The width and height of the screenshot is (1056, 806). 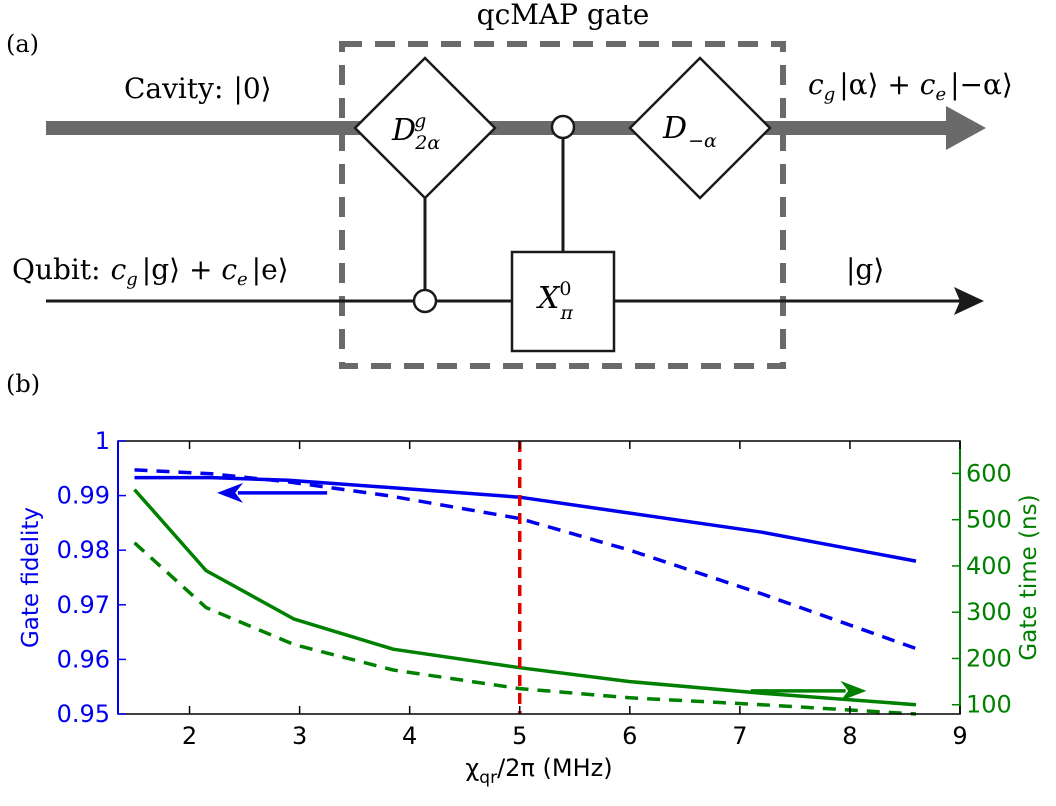 I want to click on gate-x-pi, so click(x=563, y=301).